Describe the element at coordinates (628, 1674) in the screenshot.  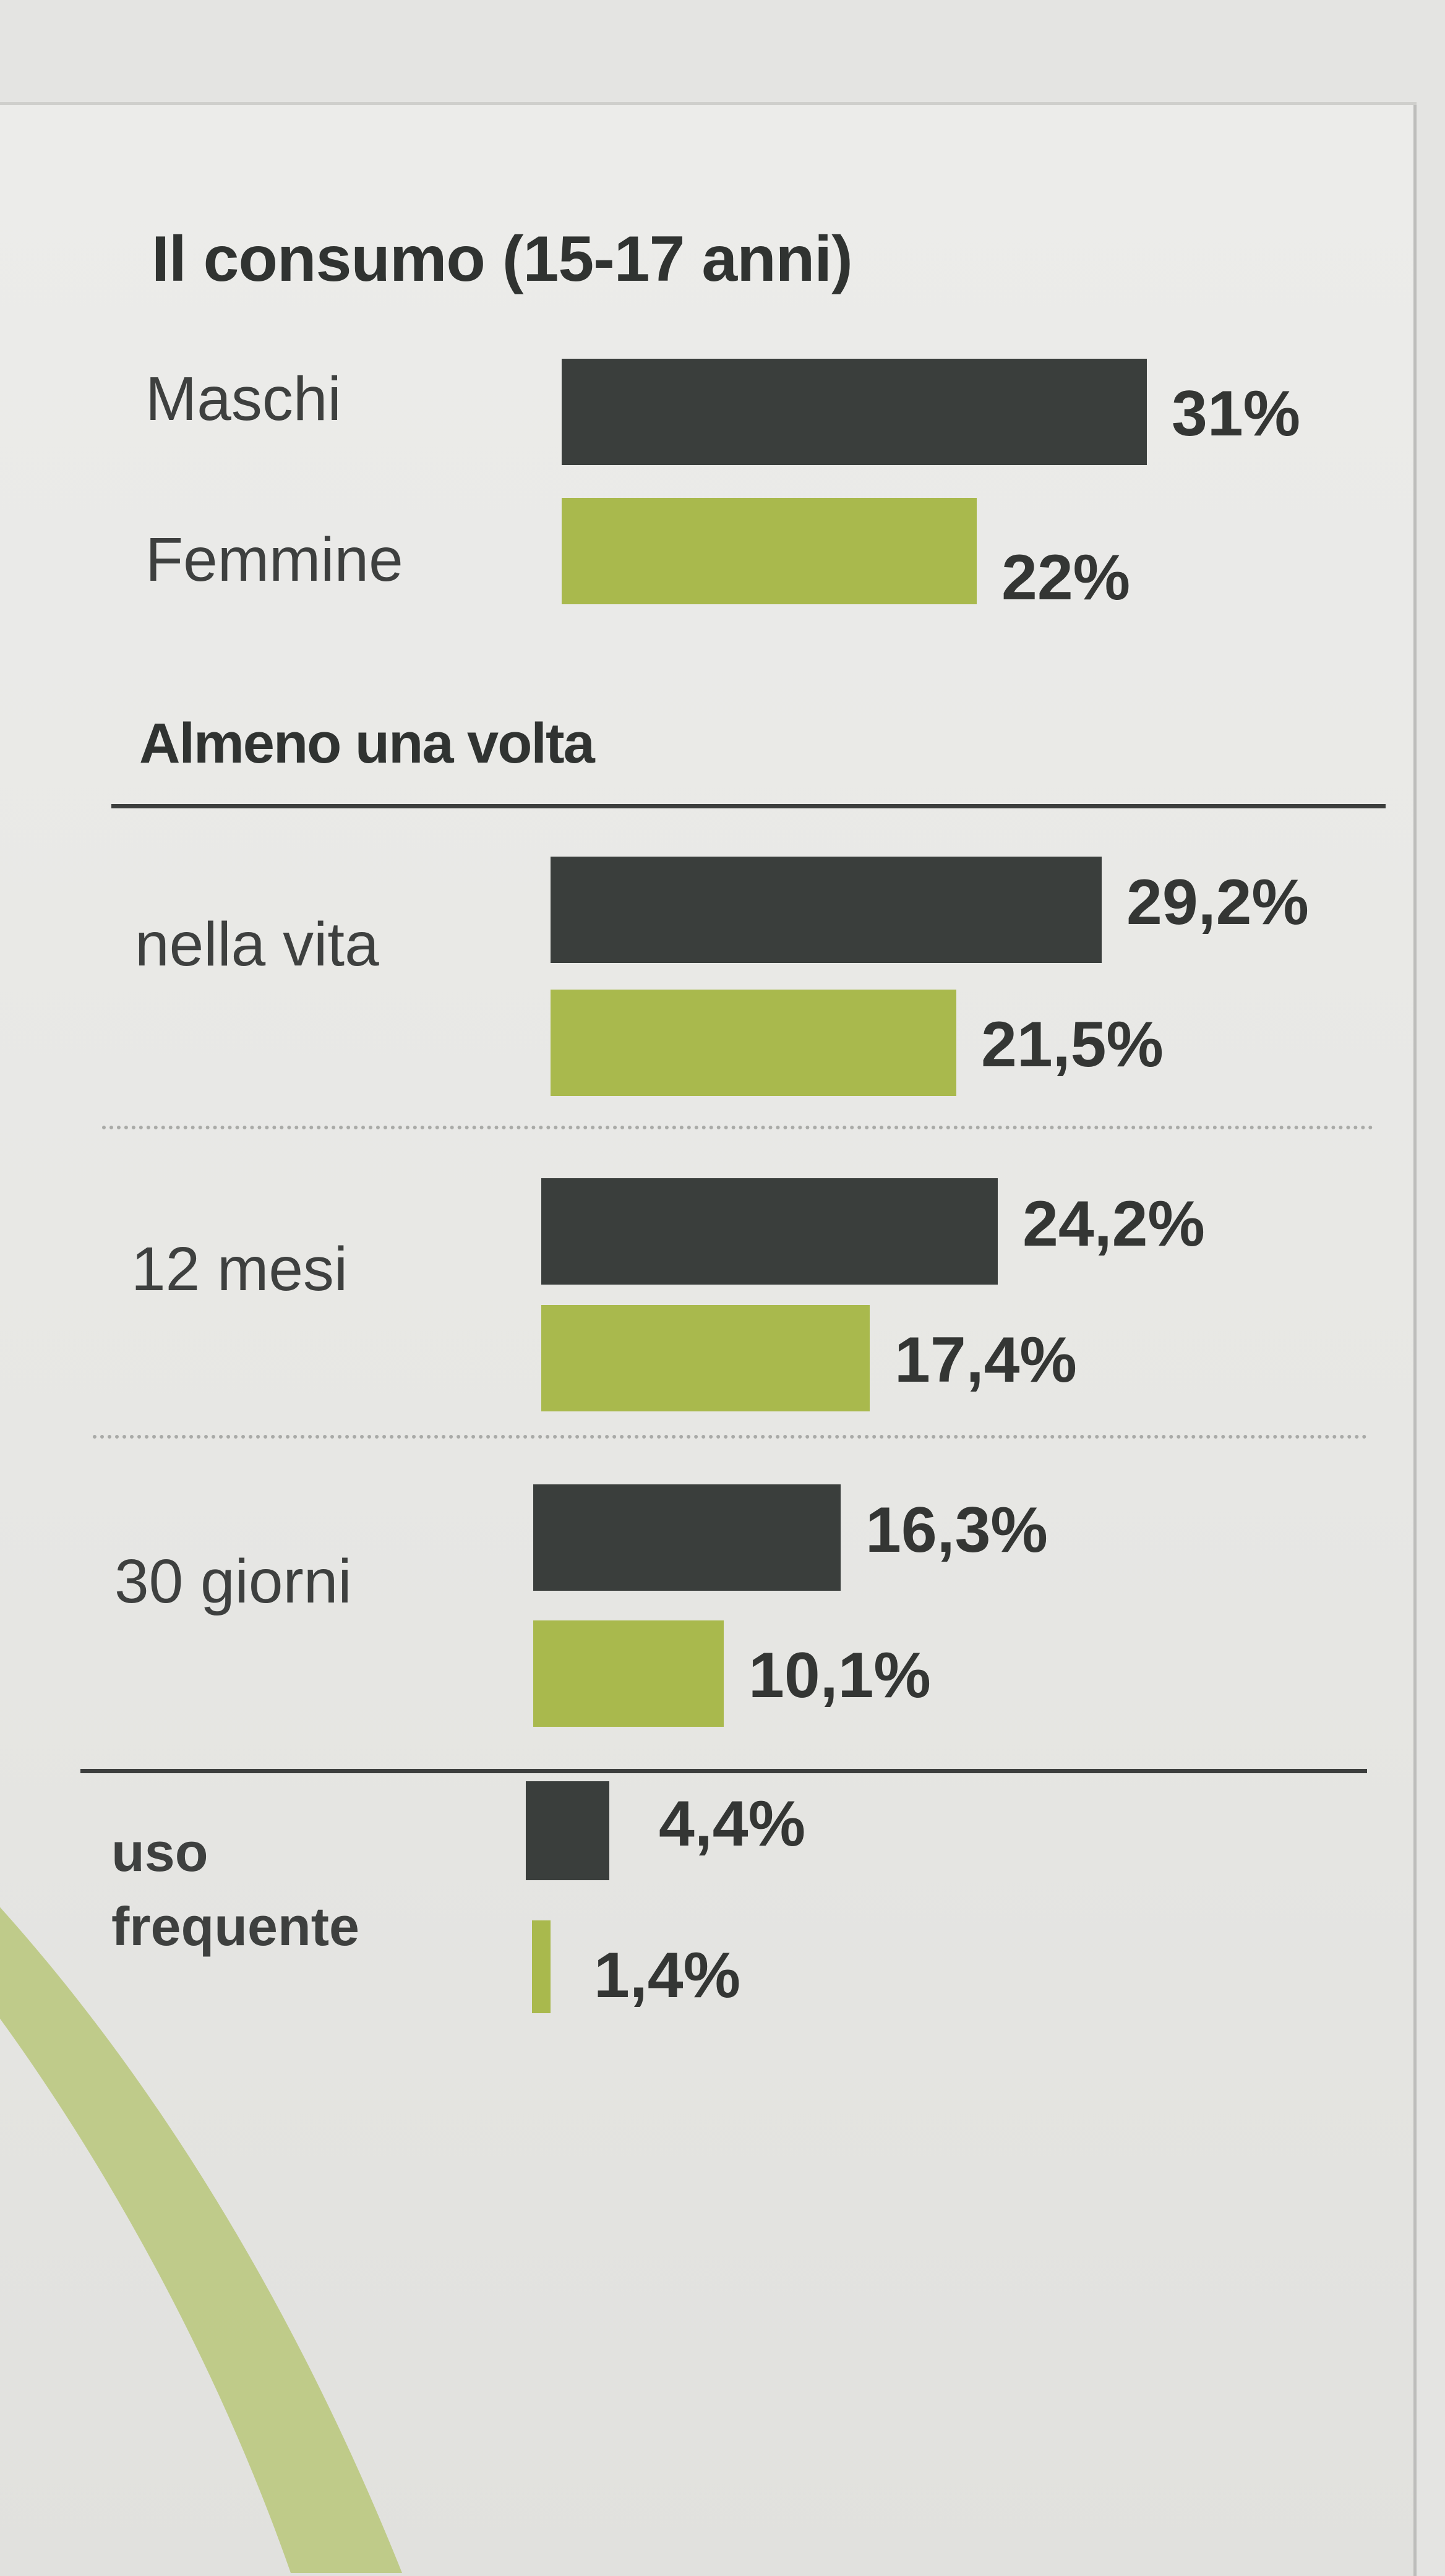
I see `bar-femmine-30-giorni` at that location.